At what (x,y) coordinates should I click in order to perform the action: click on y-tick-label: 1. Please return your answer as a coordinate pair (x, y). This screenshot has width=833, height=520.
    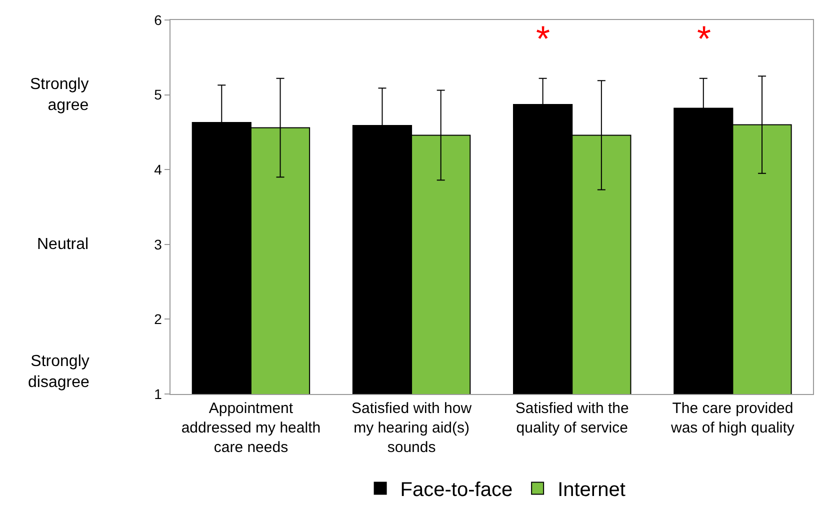
    Looking at the image, I should click on (158, 394).